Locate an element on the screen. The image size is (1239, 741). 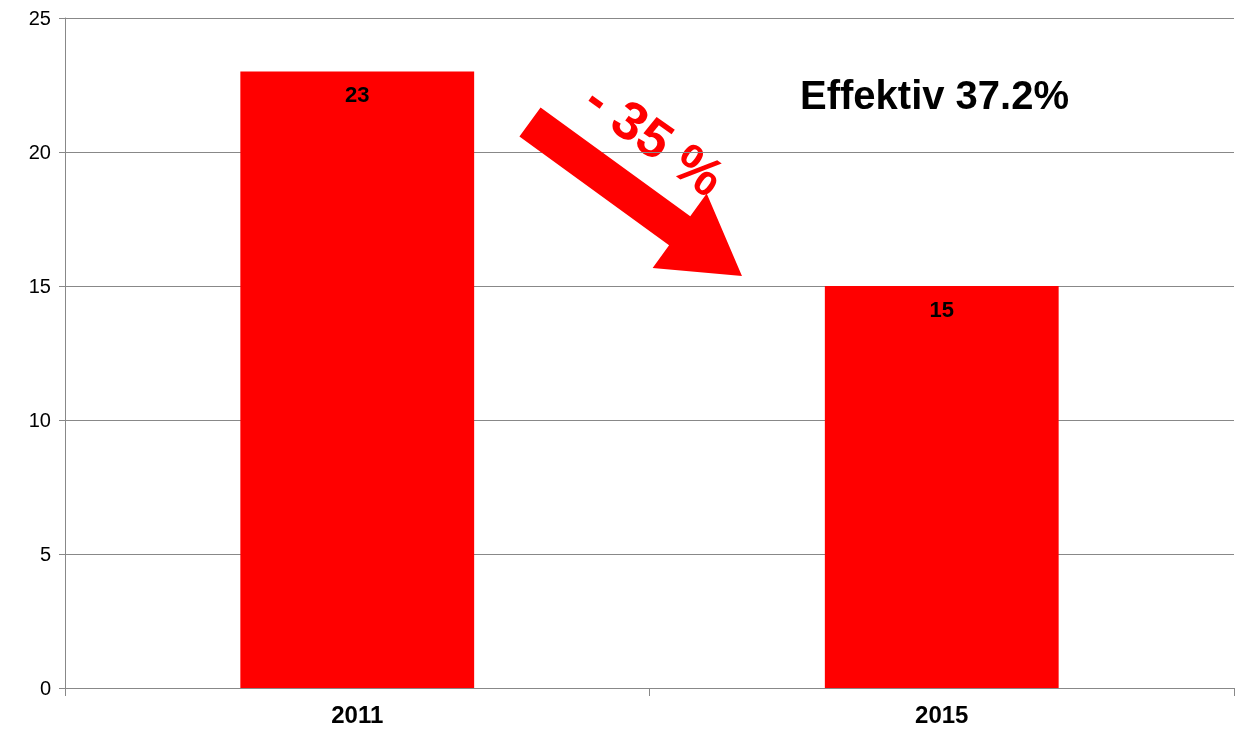
annotation: Effektiv 37.2% is located at coordinates (935, 95).